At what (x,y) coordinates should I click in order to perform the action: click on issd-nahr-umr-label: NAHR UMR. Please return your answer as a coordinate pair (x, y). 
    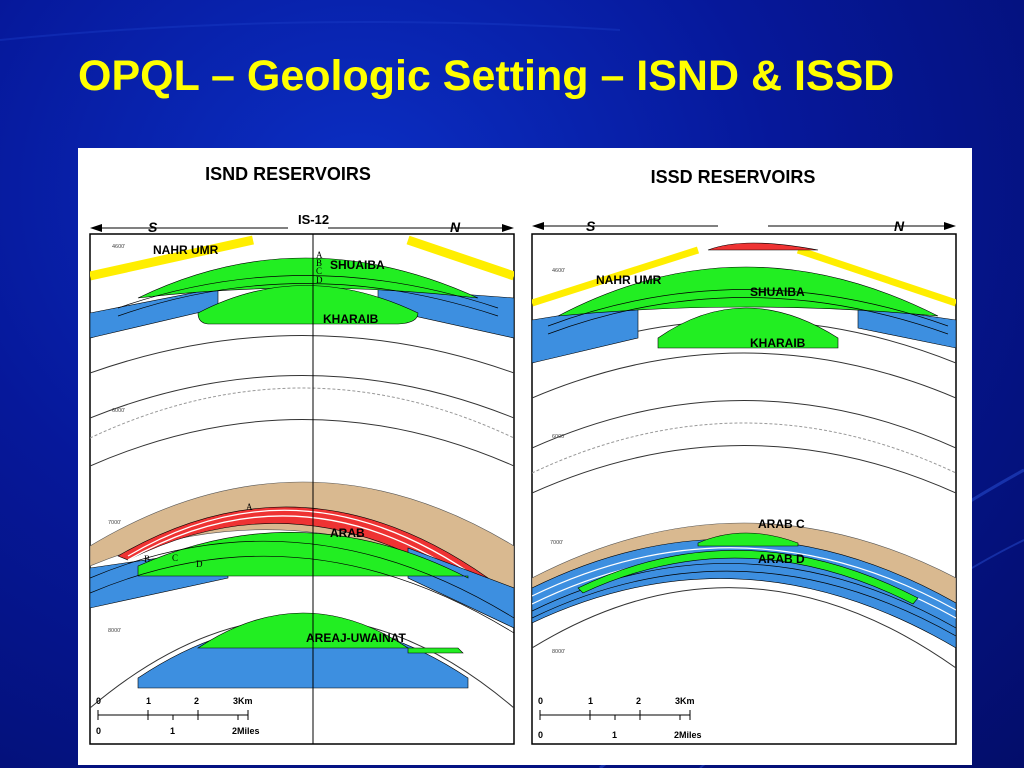
    Looking at the image, I should click on (629, 280).